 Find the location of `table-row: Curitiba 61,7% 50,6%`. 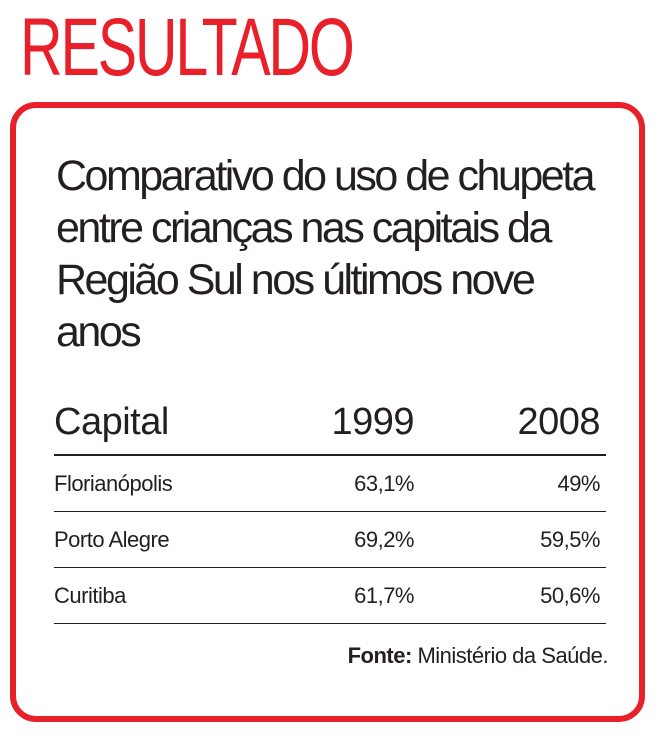

table-row: Curitiba 61,7% 50,6% is located at coordinates (330, 595).